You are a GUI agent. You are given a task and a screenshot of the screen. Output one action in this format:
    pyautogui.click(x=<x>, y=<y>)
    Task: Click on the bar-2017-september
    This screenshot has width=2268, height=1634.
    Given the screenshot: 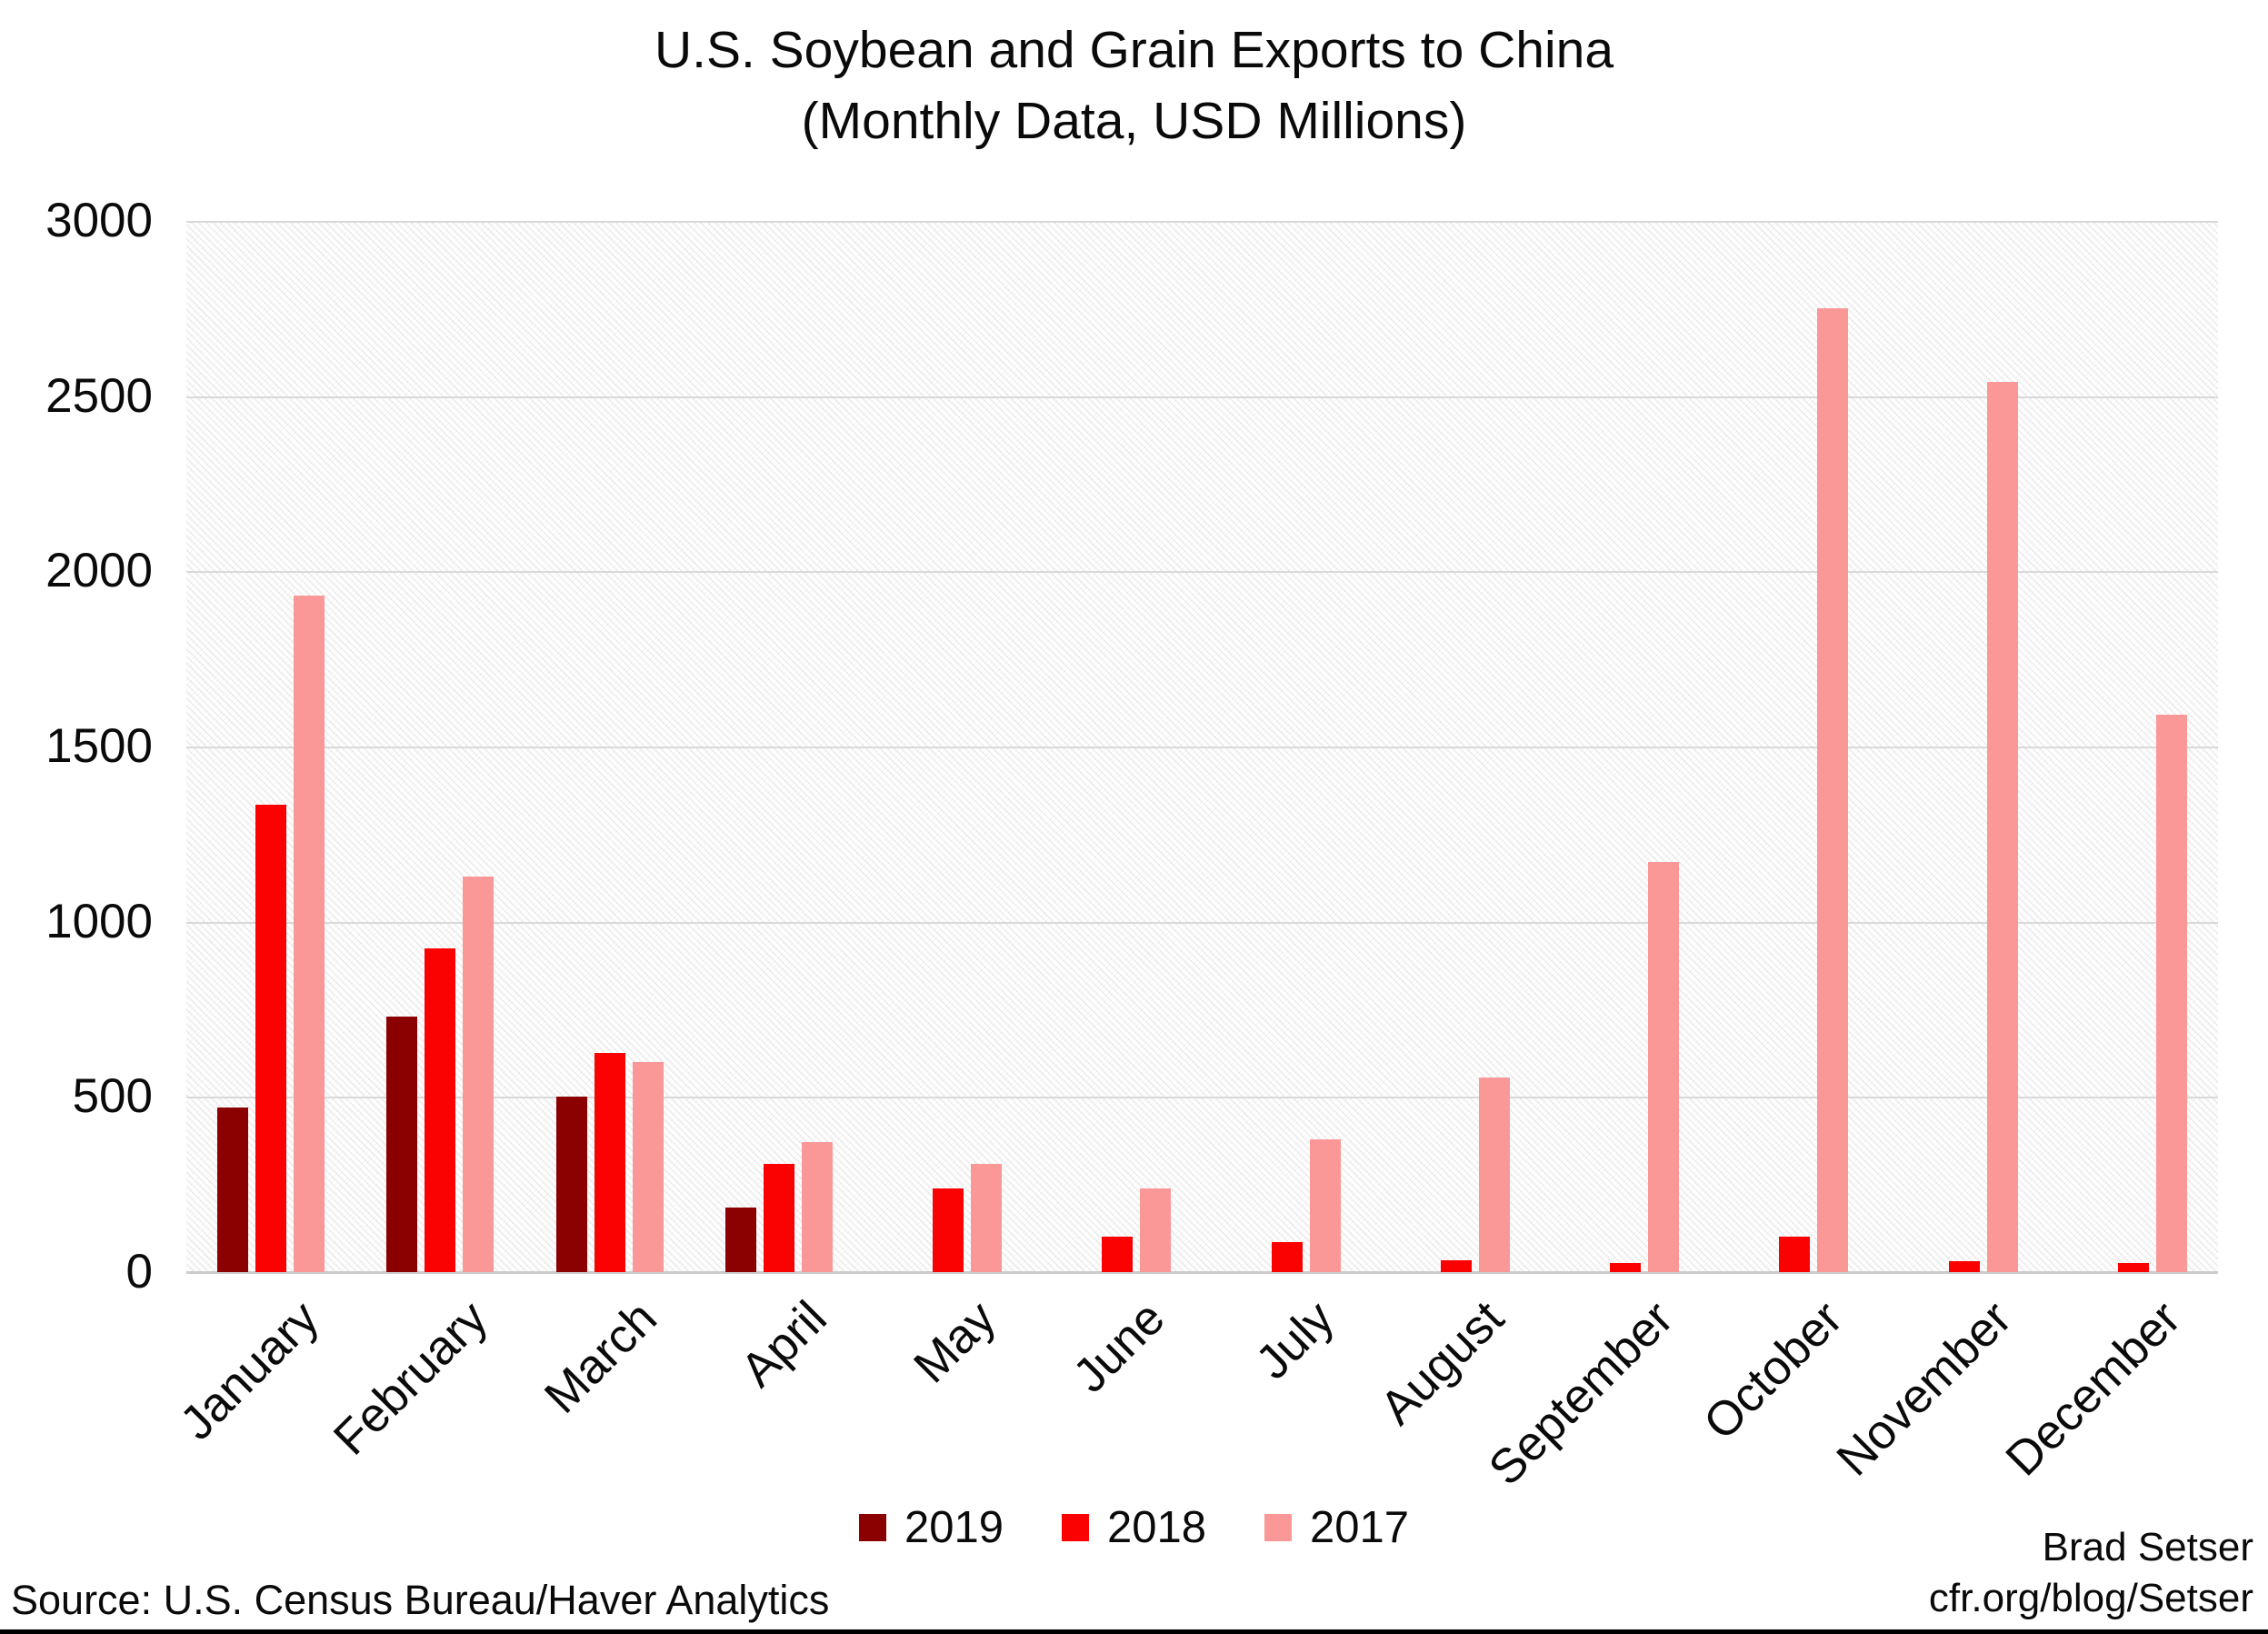 What is the action you would take?
    pyautogui.click(x=1664, y=1067)
    